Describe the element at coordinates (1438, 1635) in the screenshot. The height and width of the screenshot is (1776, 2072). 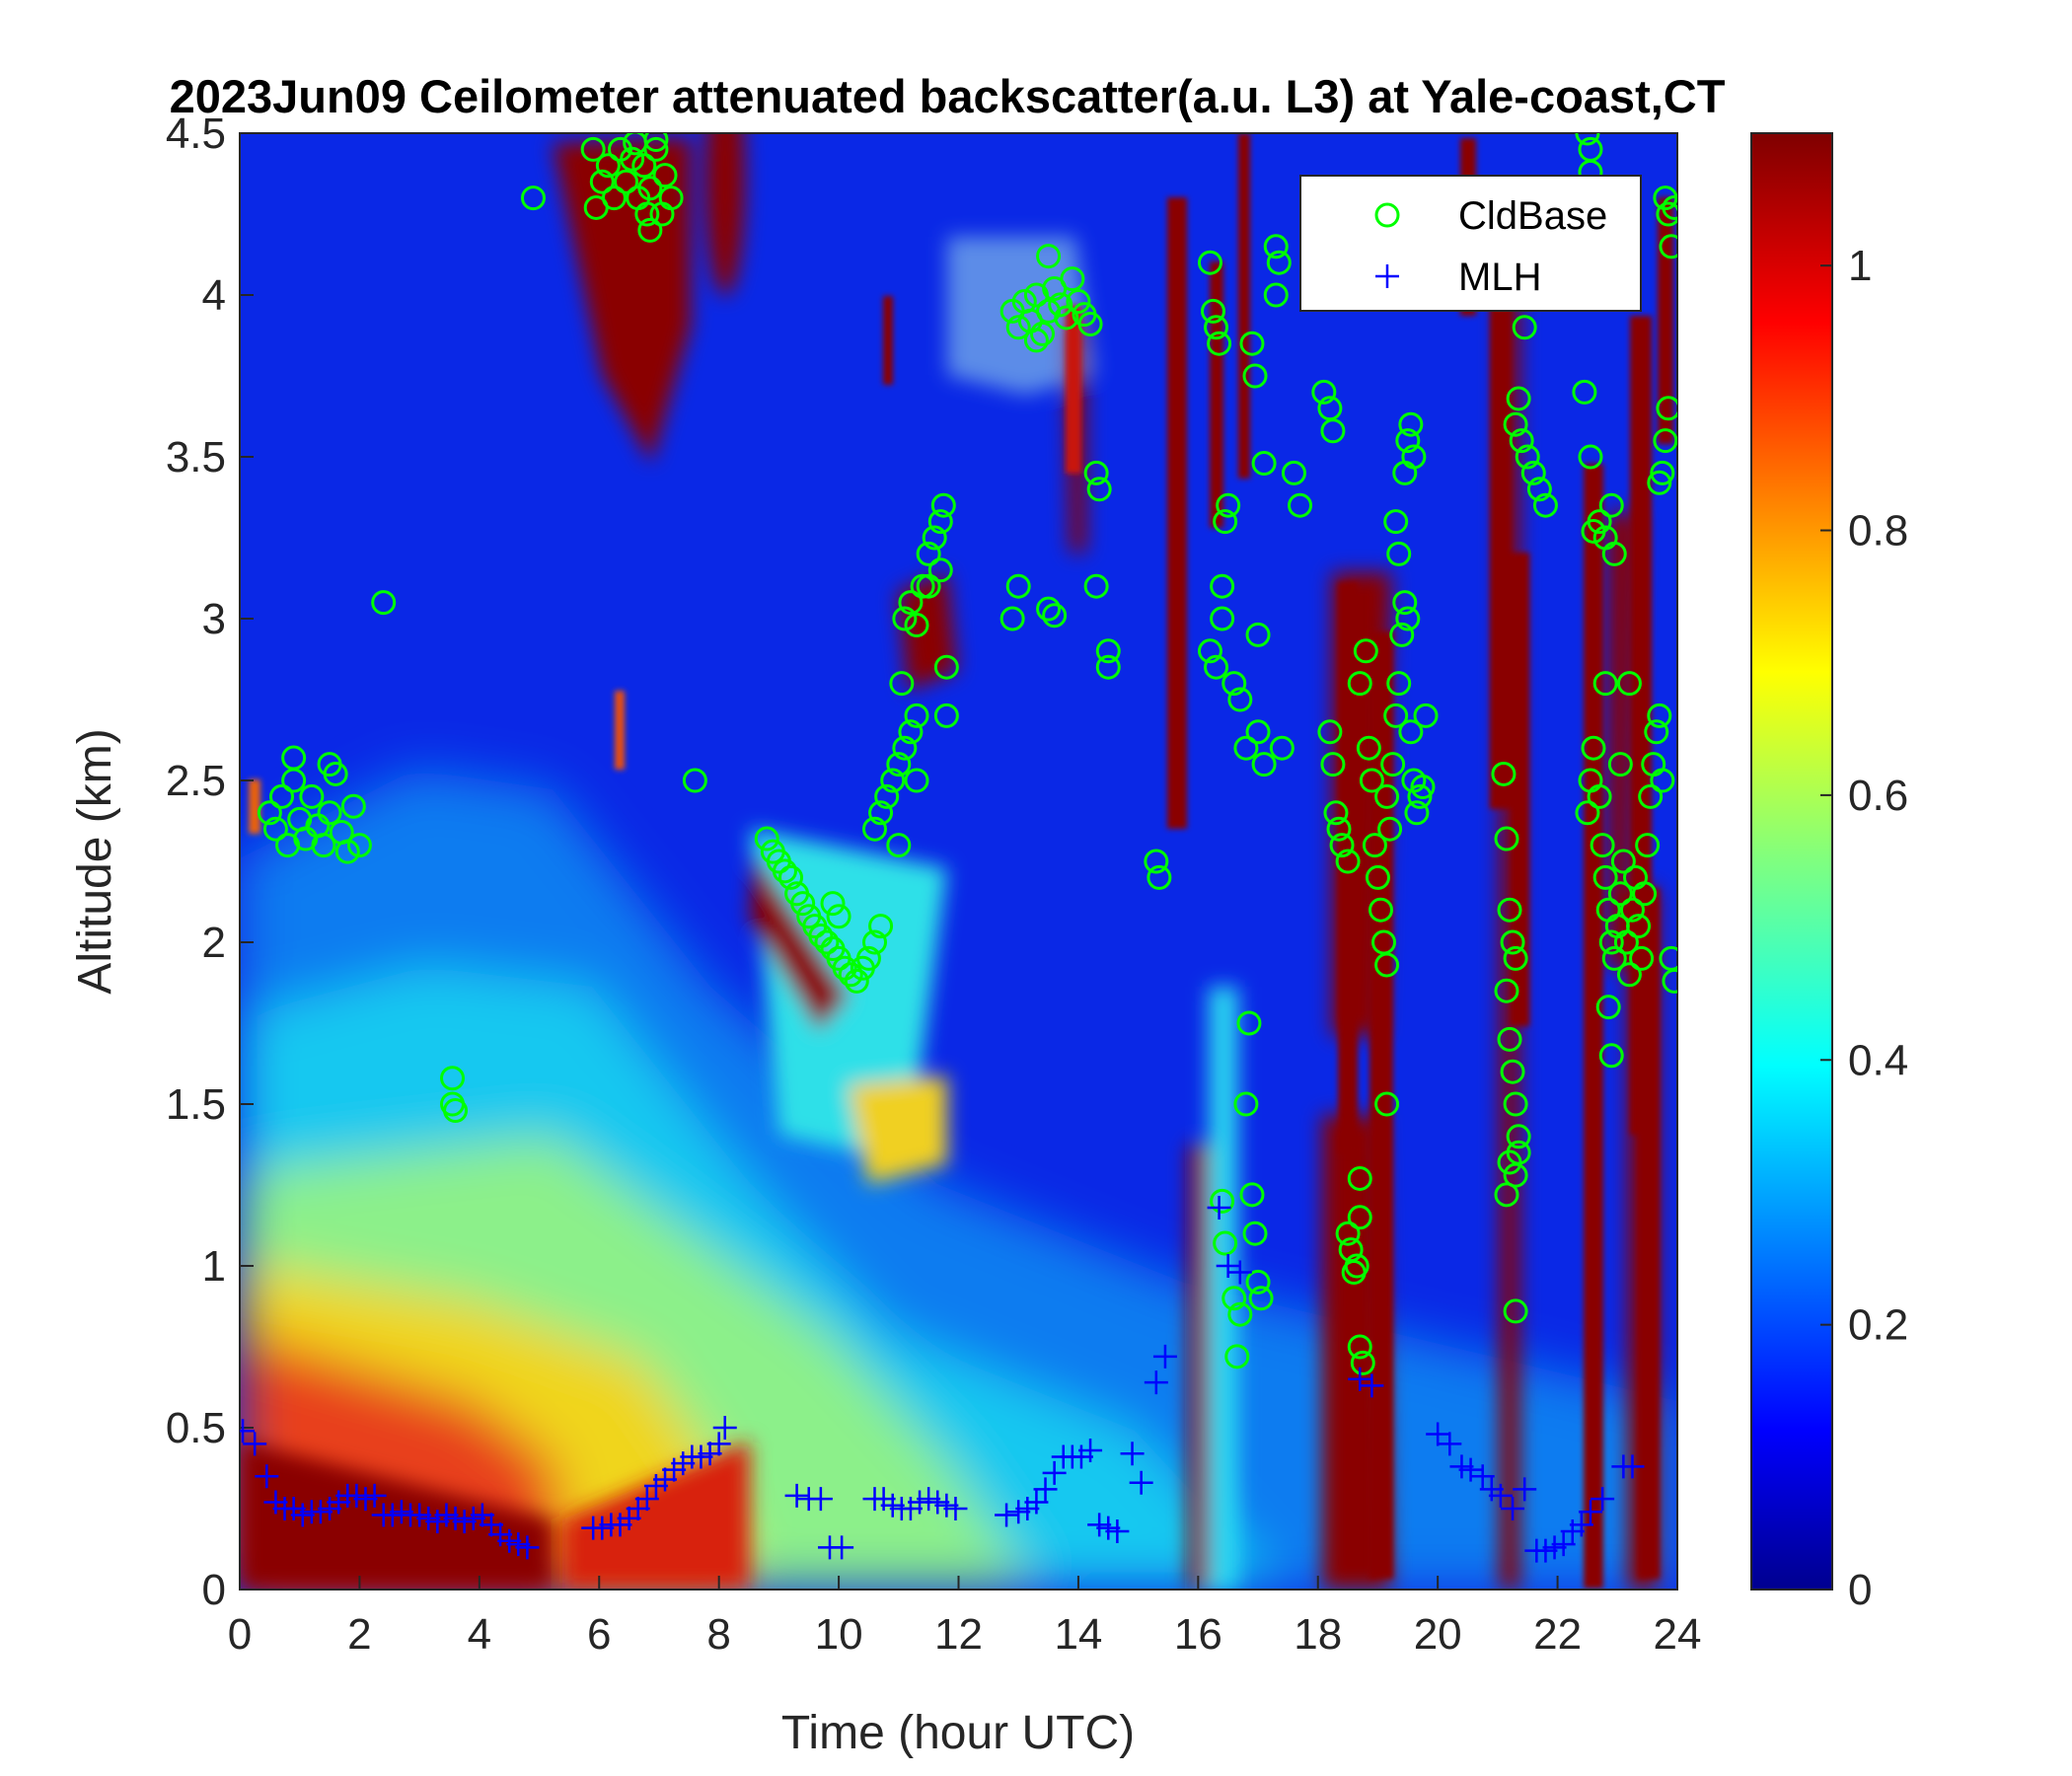
I see `x-tick-label: 20` at that location.